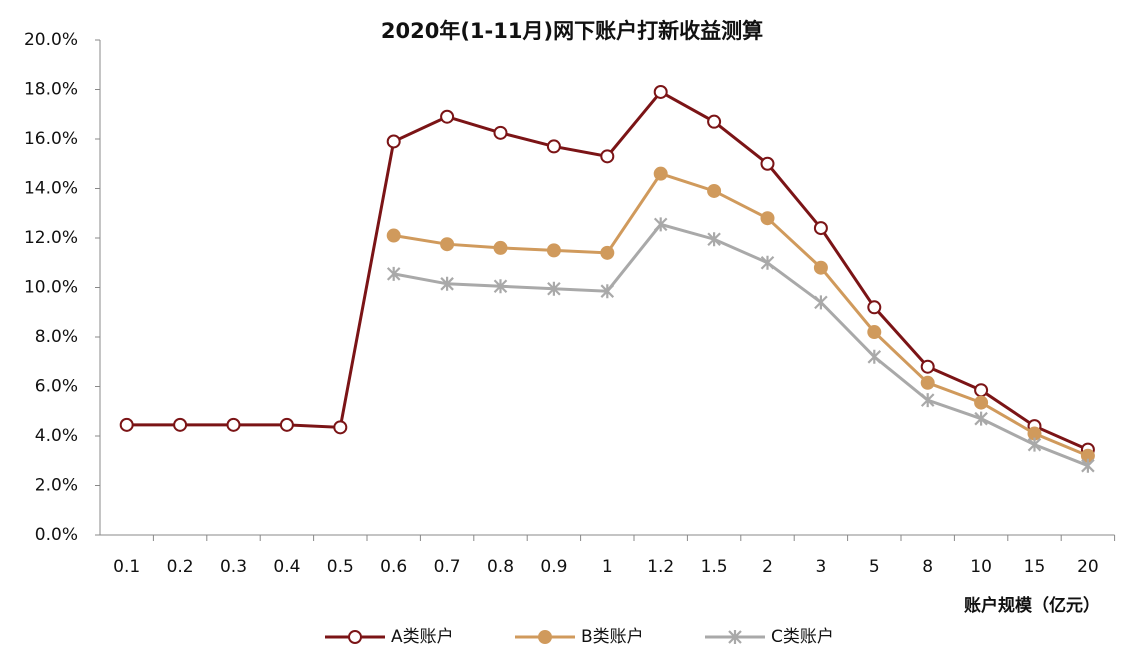  Describe the element at coordinates (233, 567) in the screenshot. I see `x-tick-label: 0.3` at that location.